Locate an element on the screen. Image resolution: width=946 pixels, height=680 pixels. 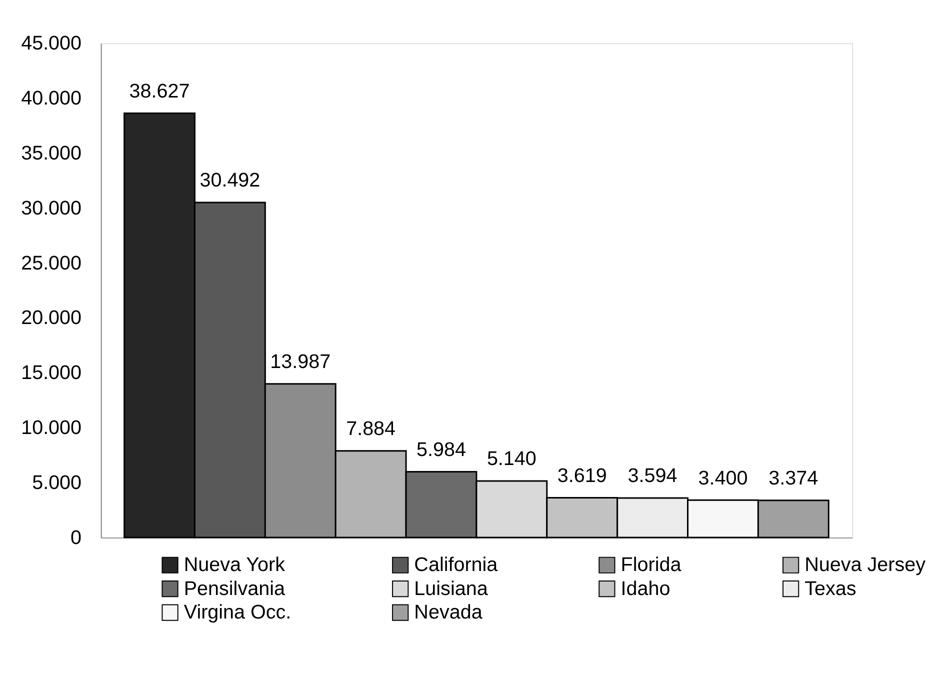
y-tick-label: 45.000 is located at coordinates (51, 43).